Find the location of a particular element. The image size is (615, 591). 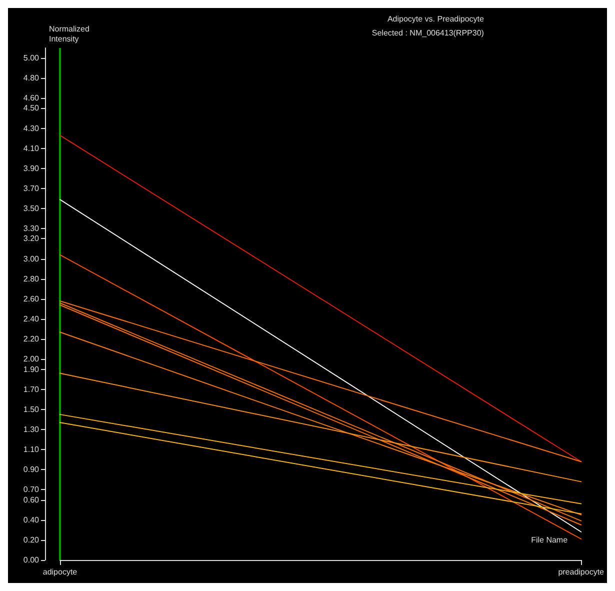

y-tick-label: 1.50 is located at coordinates (31, 409).